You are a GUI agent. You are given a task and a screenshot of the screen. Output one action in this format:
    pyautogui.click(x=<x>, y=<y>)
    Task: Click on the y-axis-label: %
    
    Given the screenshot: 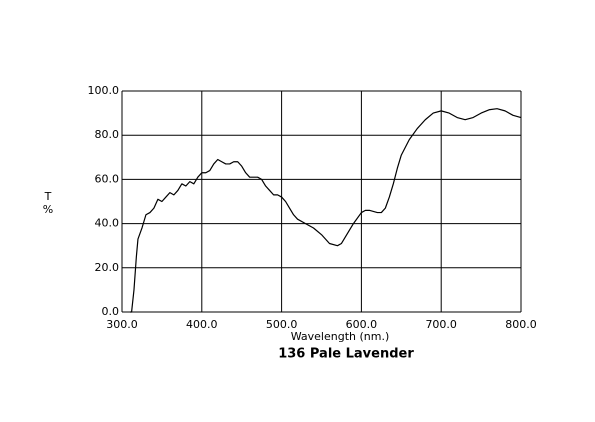 What is the action you would take?
    pyautogui.click(x=48, y=209)
    